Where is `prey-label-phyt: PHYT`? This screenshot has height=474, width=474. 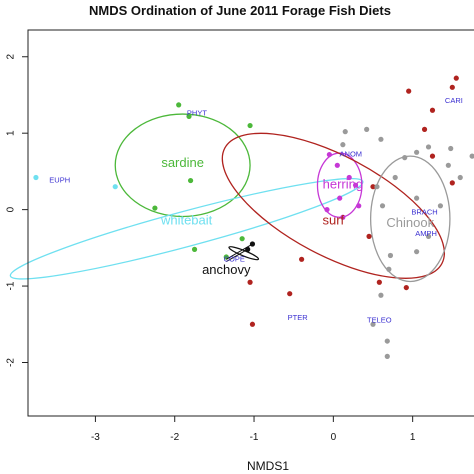
prey-label-phyt: PHYT is located at coordinates (197, 112).